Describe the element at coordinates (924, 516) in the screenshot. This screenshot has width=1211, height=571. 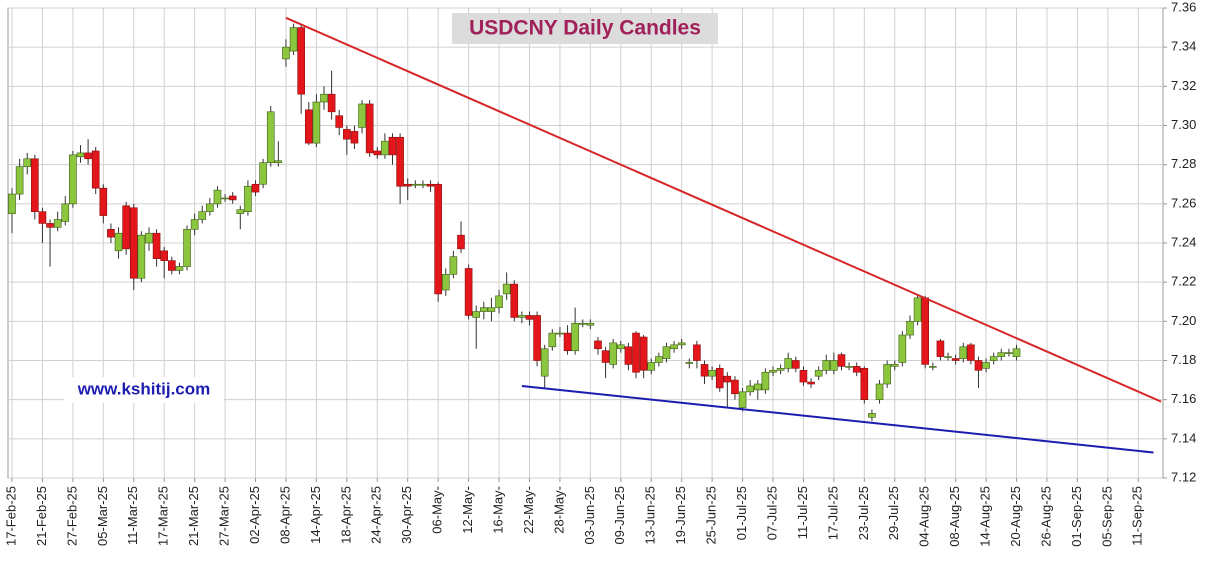
I see `x-tick-label: 04-Aug-25` at that location.